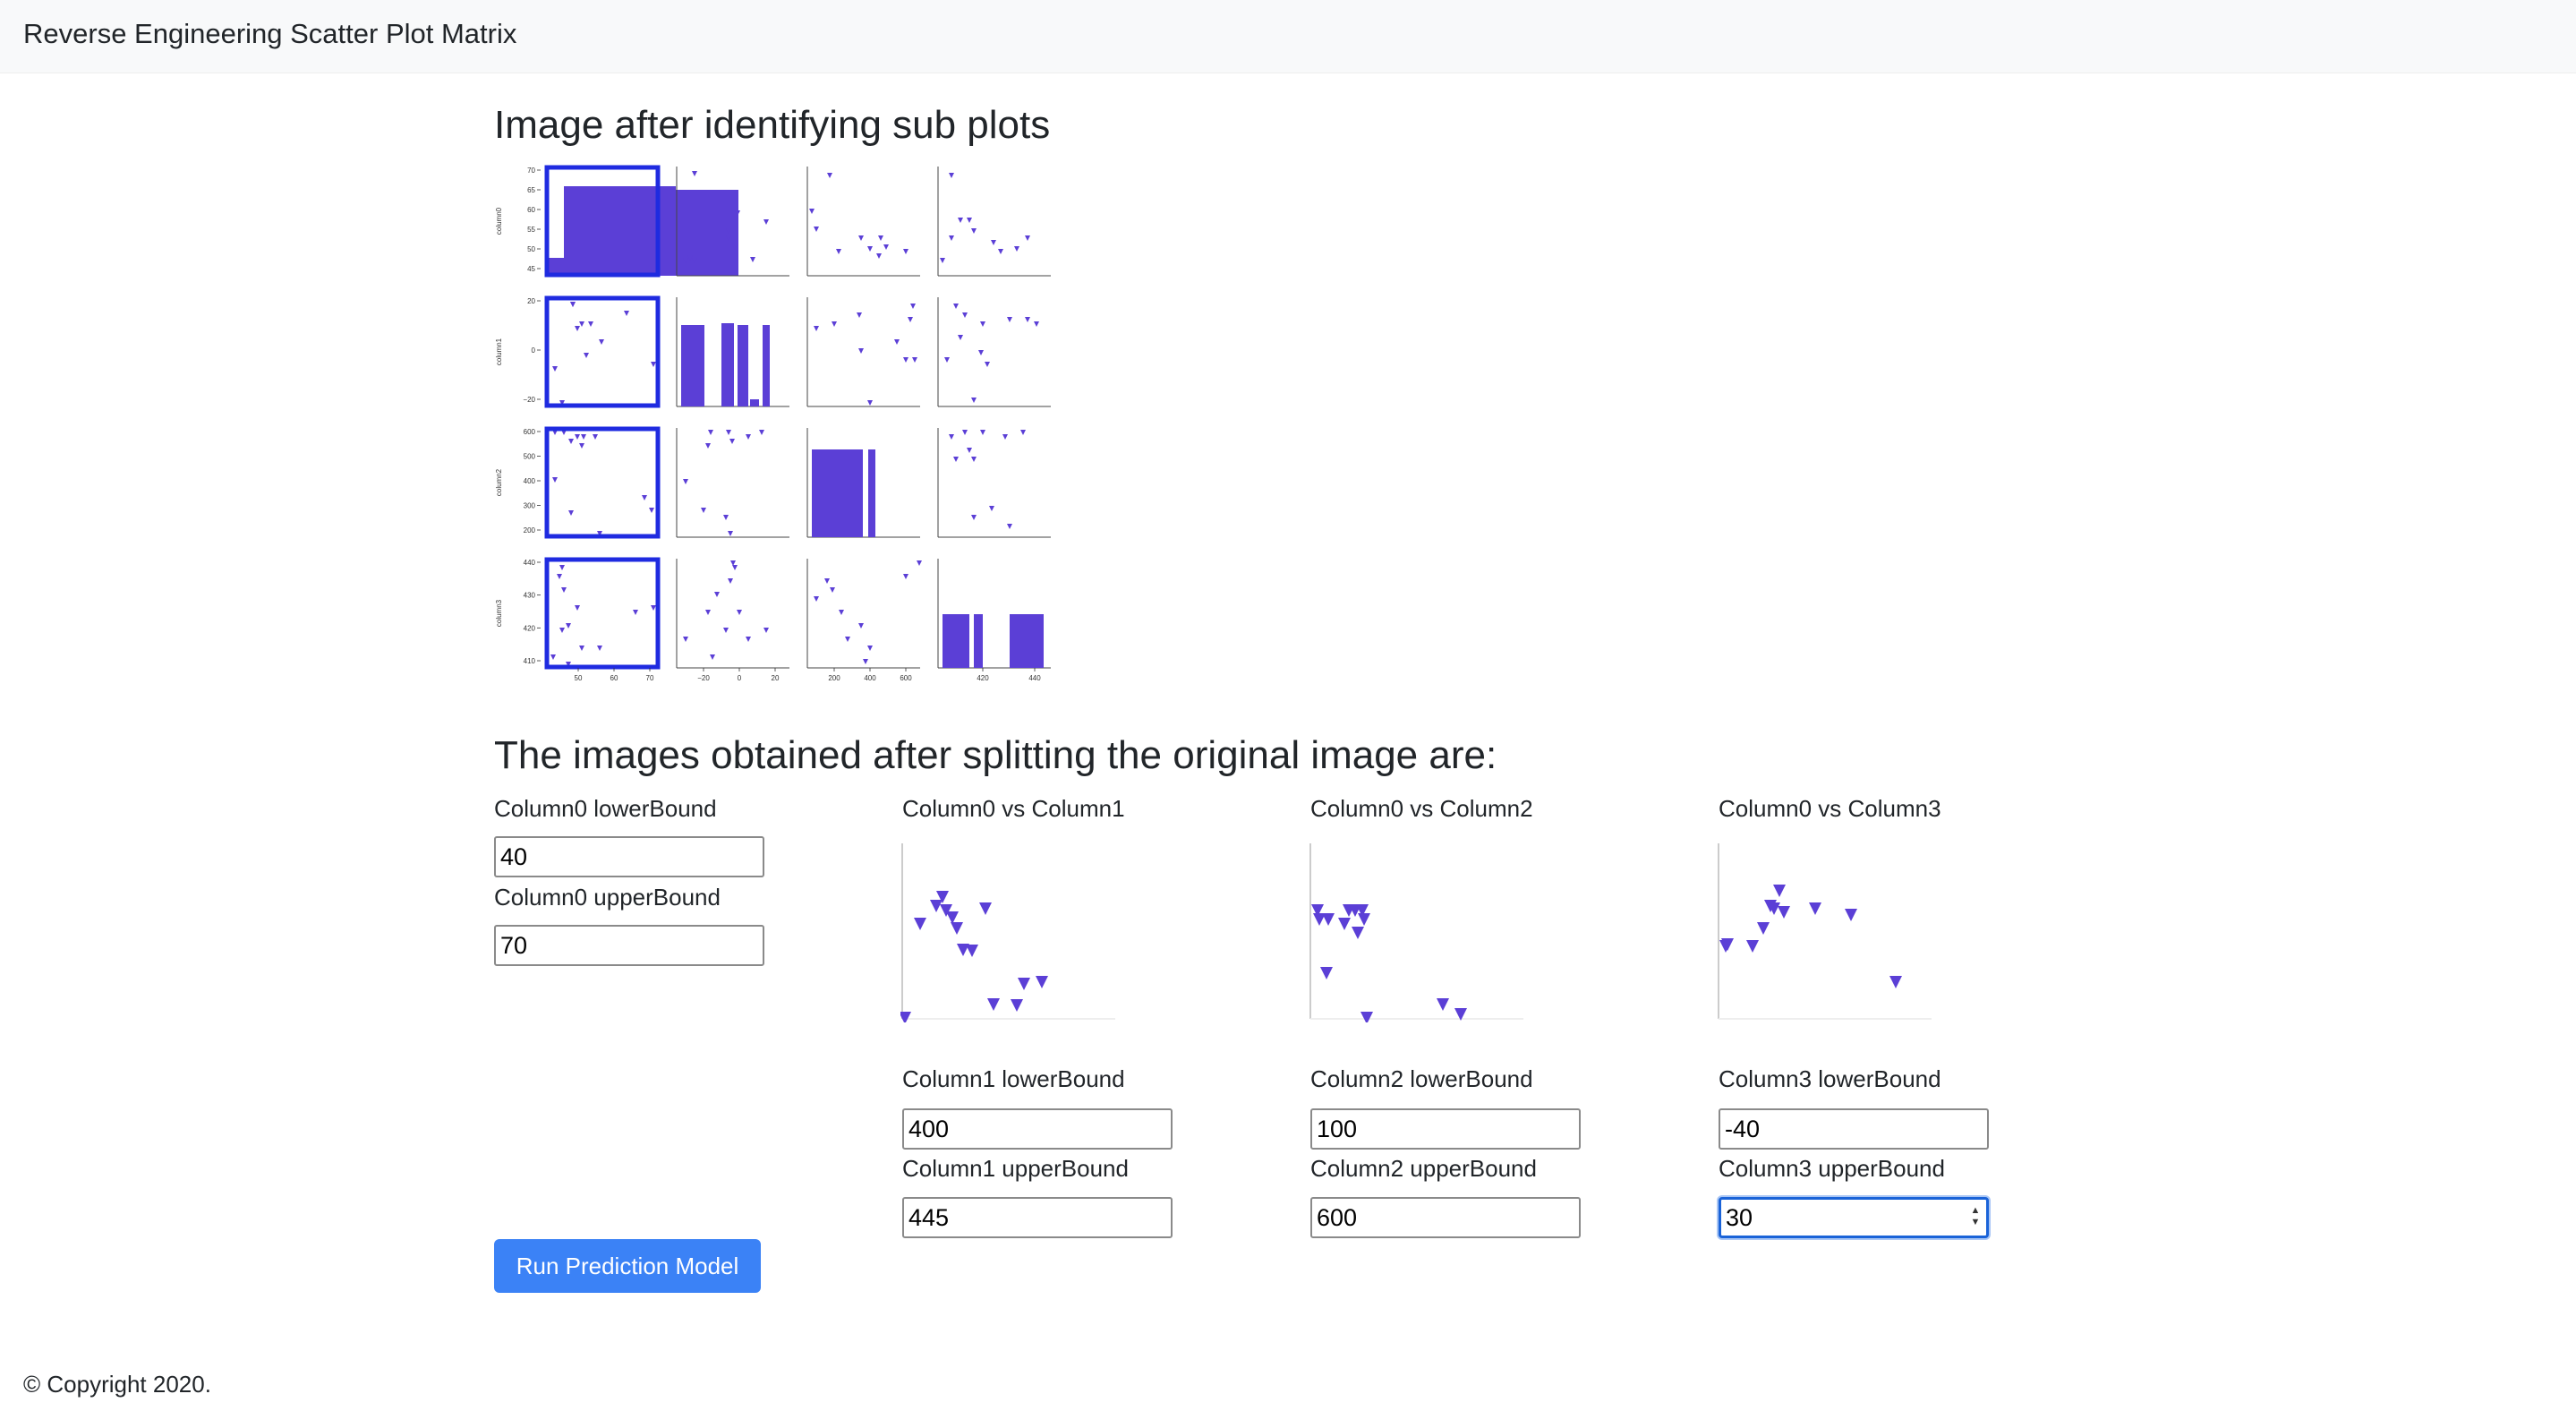  What do you see at coordinates (863, 222) in the screenshot?
I see `subplot-column0-column2` at bounding box center [863, 222].